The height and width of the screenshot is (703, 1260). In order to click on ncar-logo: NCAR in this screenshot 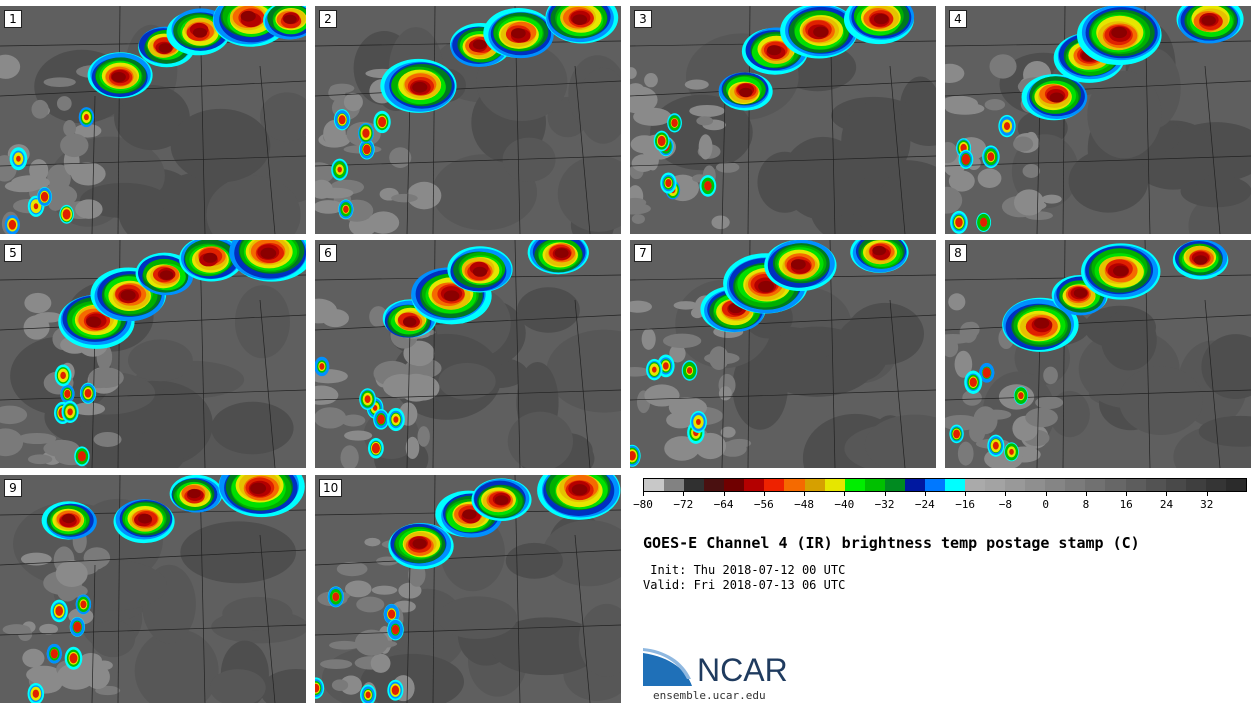, I will do `click(723, 667)`.